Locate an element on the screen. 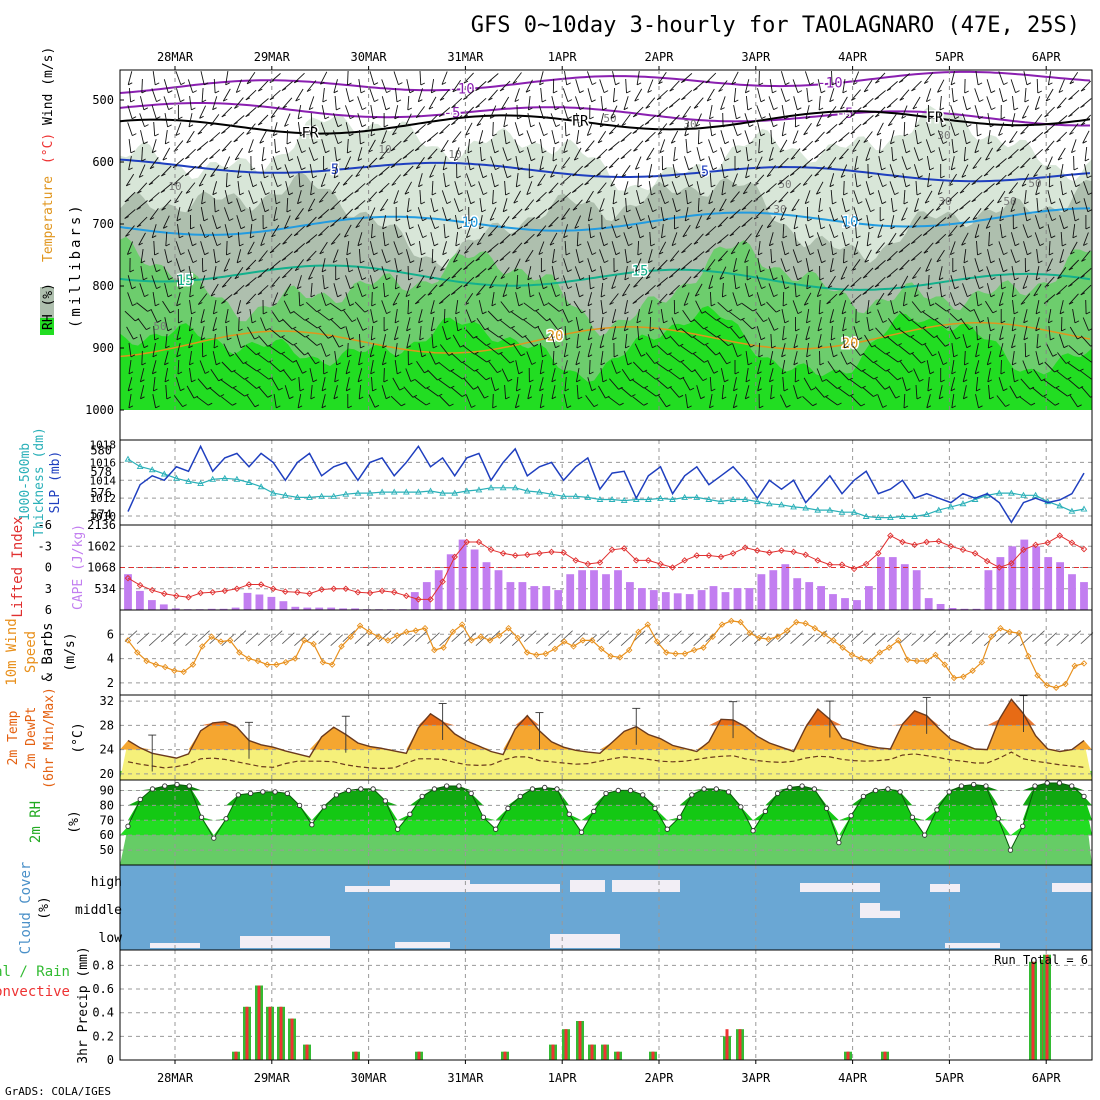 Image resolution: width=1100 pixels, height=1100 pixels. wind-ylabel-1: 10m Wind is located at coordinates (12, 651).